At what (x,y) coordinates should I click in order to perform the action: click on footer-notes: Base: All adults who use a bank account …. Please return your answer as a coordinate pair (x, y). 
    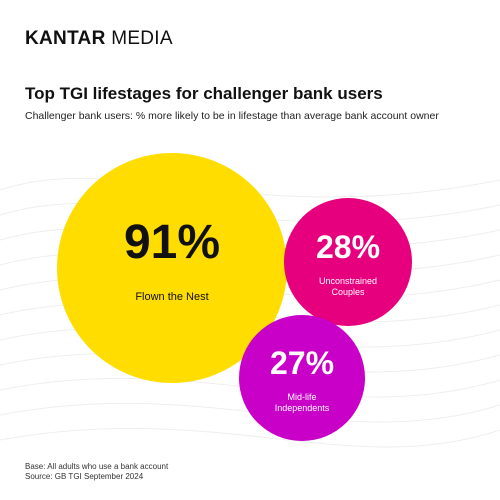
    Looking at the image, I should click on (96, 472).